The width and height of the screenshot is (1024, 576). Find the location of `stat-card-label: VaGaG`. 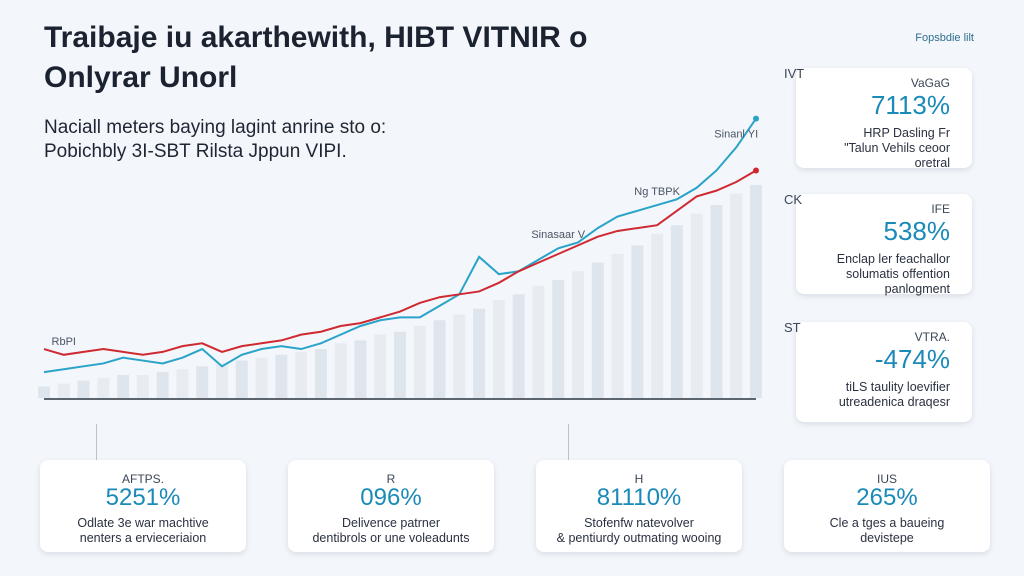

stat-card-label: VaGaG is located at coordinates (930, 83).